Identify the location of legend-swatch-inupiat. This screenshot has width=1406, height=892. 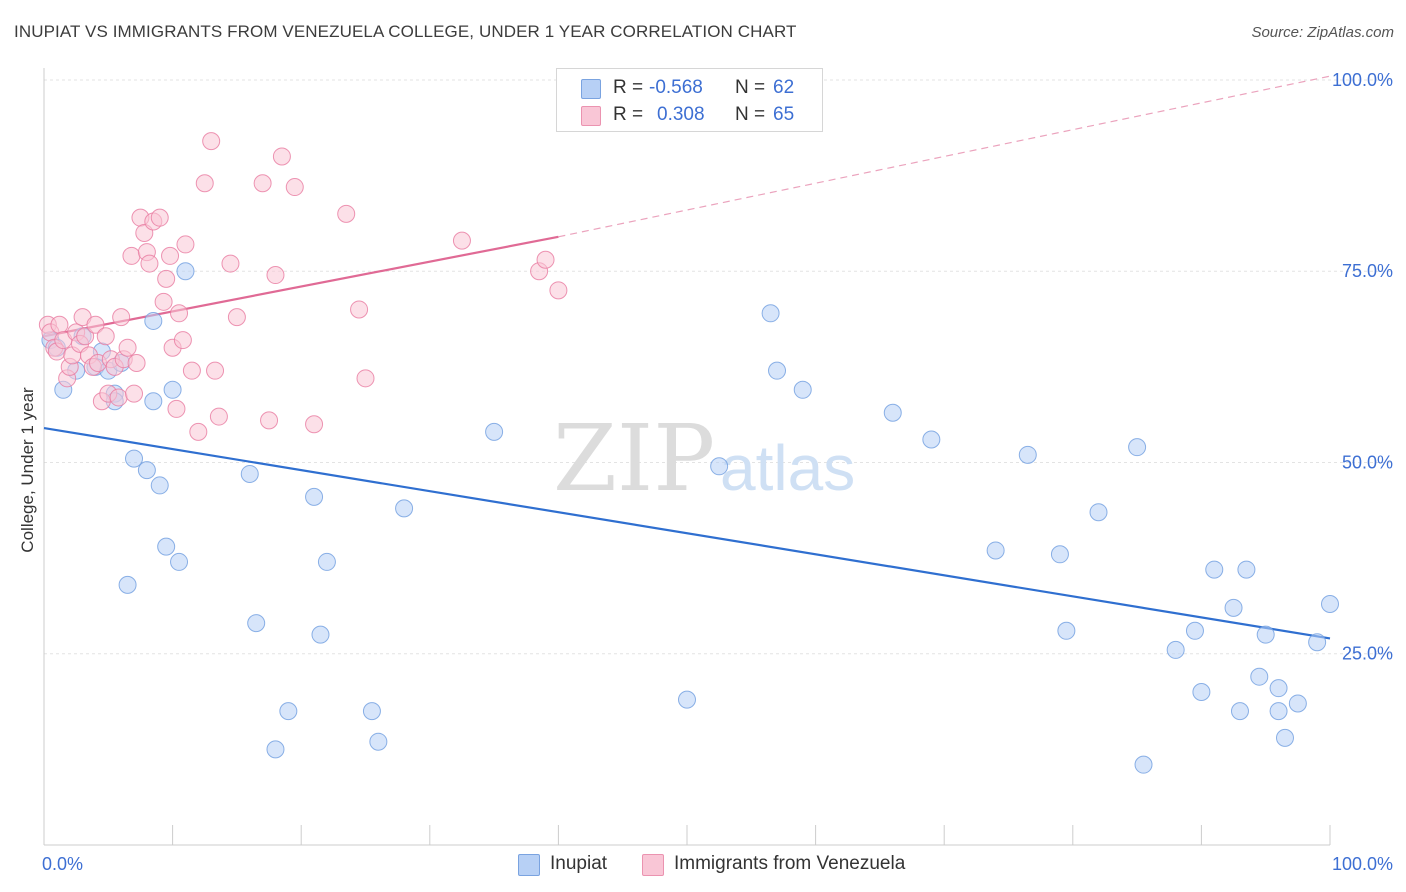
(591, 89).